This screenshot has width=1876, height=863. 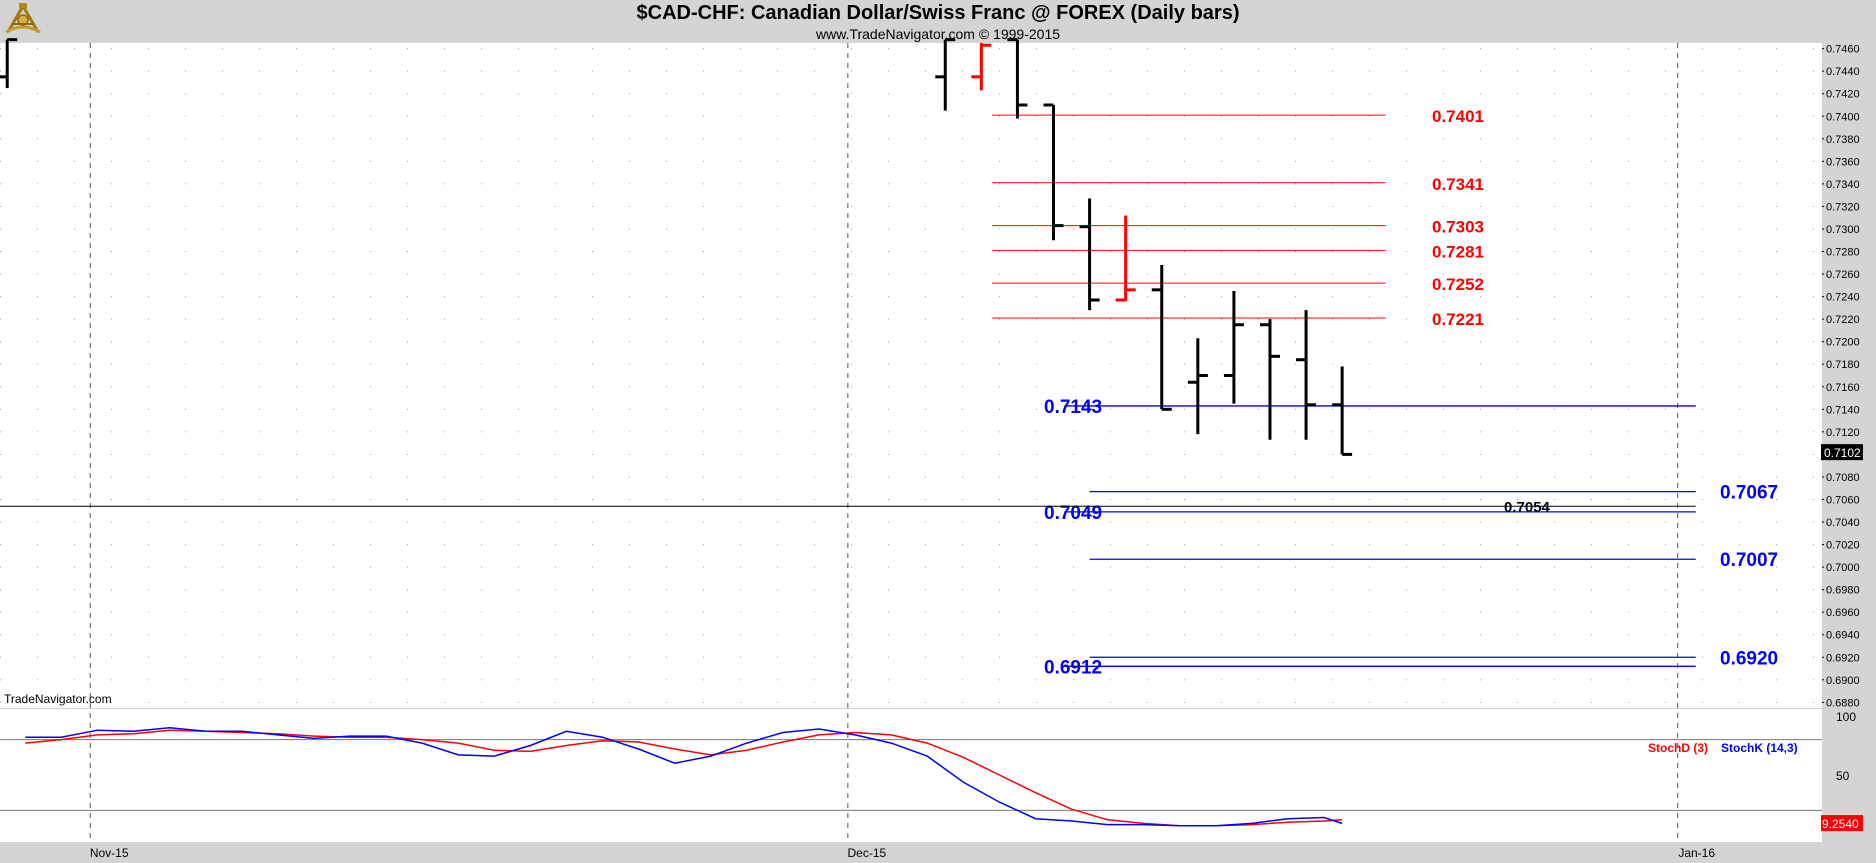 What do you see at coordinates (938, 34) in the screenshot?
I see `chart-subtitle: www.TradeNavigator.com © 1999-2015` at bounding box center [938, 34].